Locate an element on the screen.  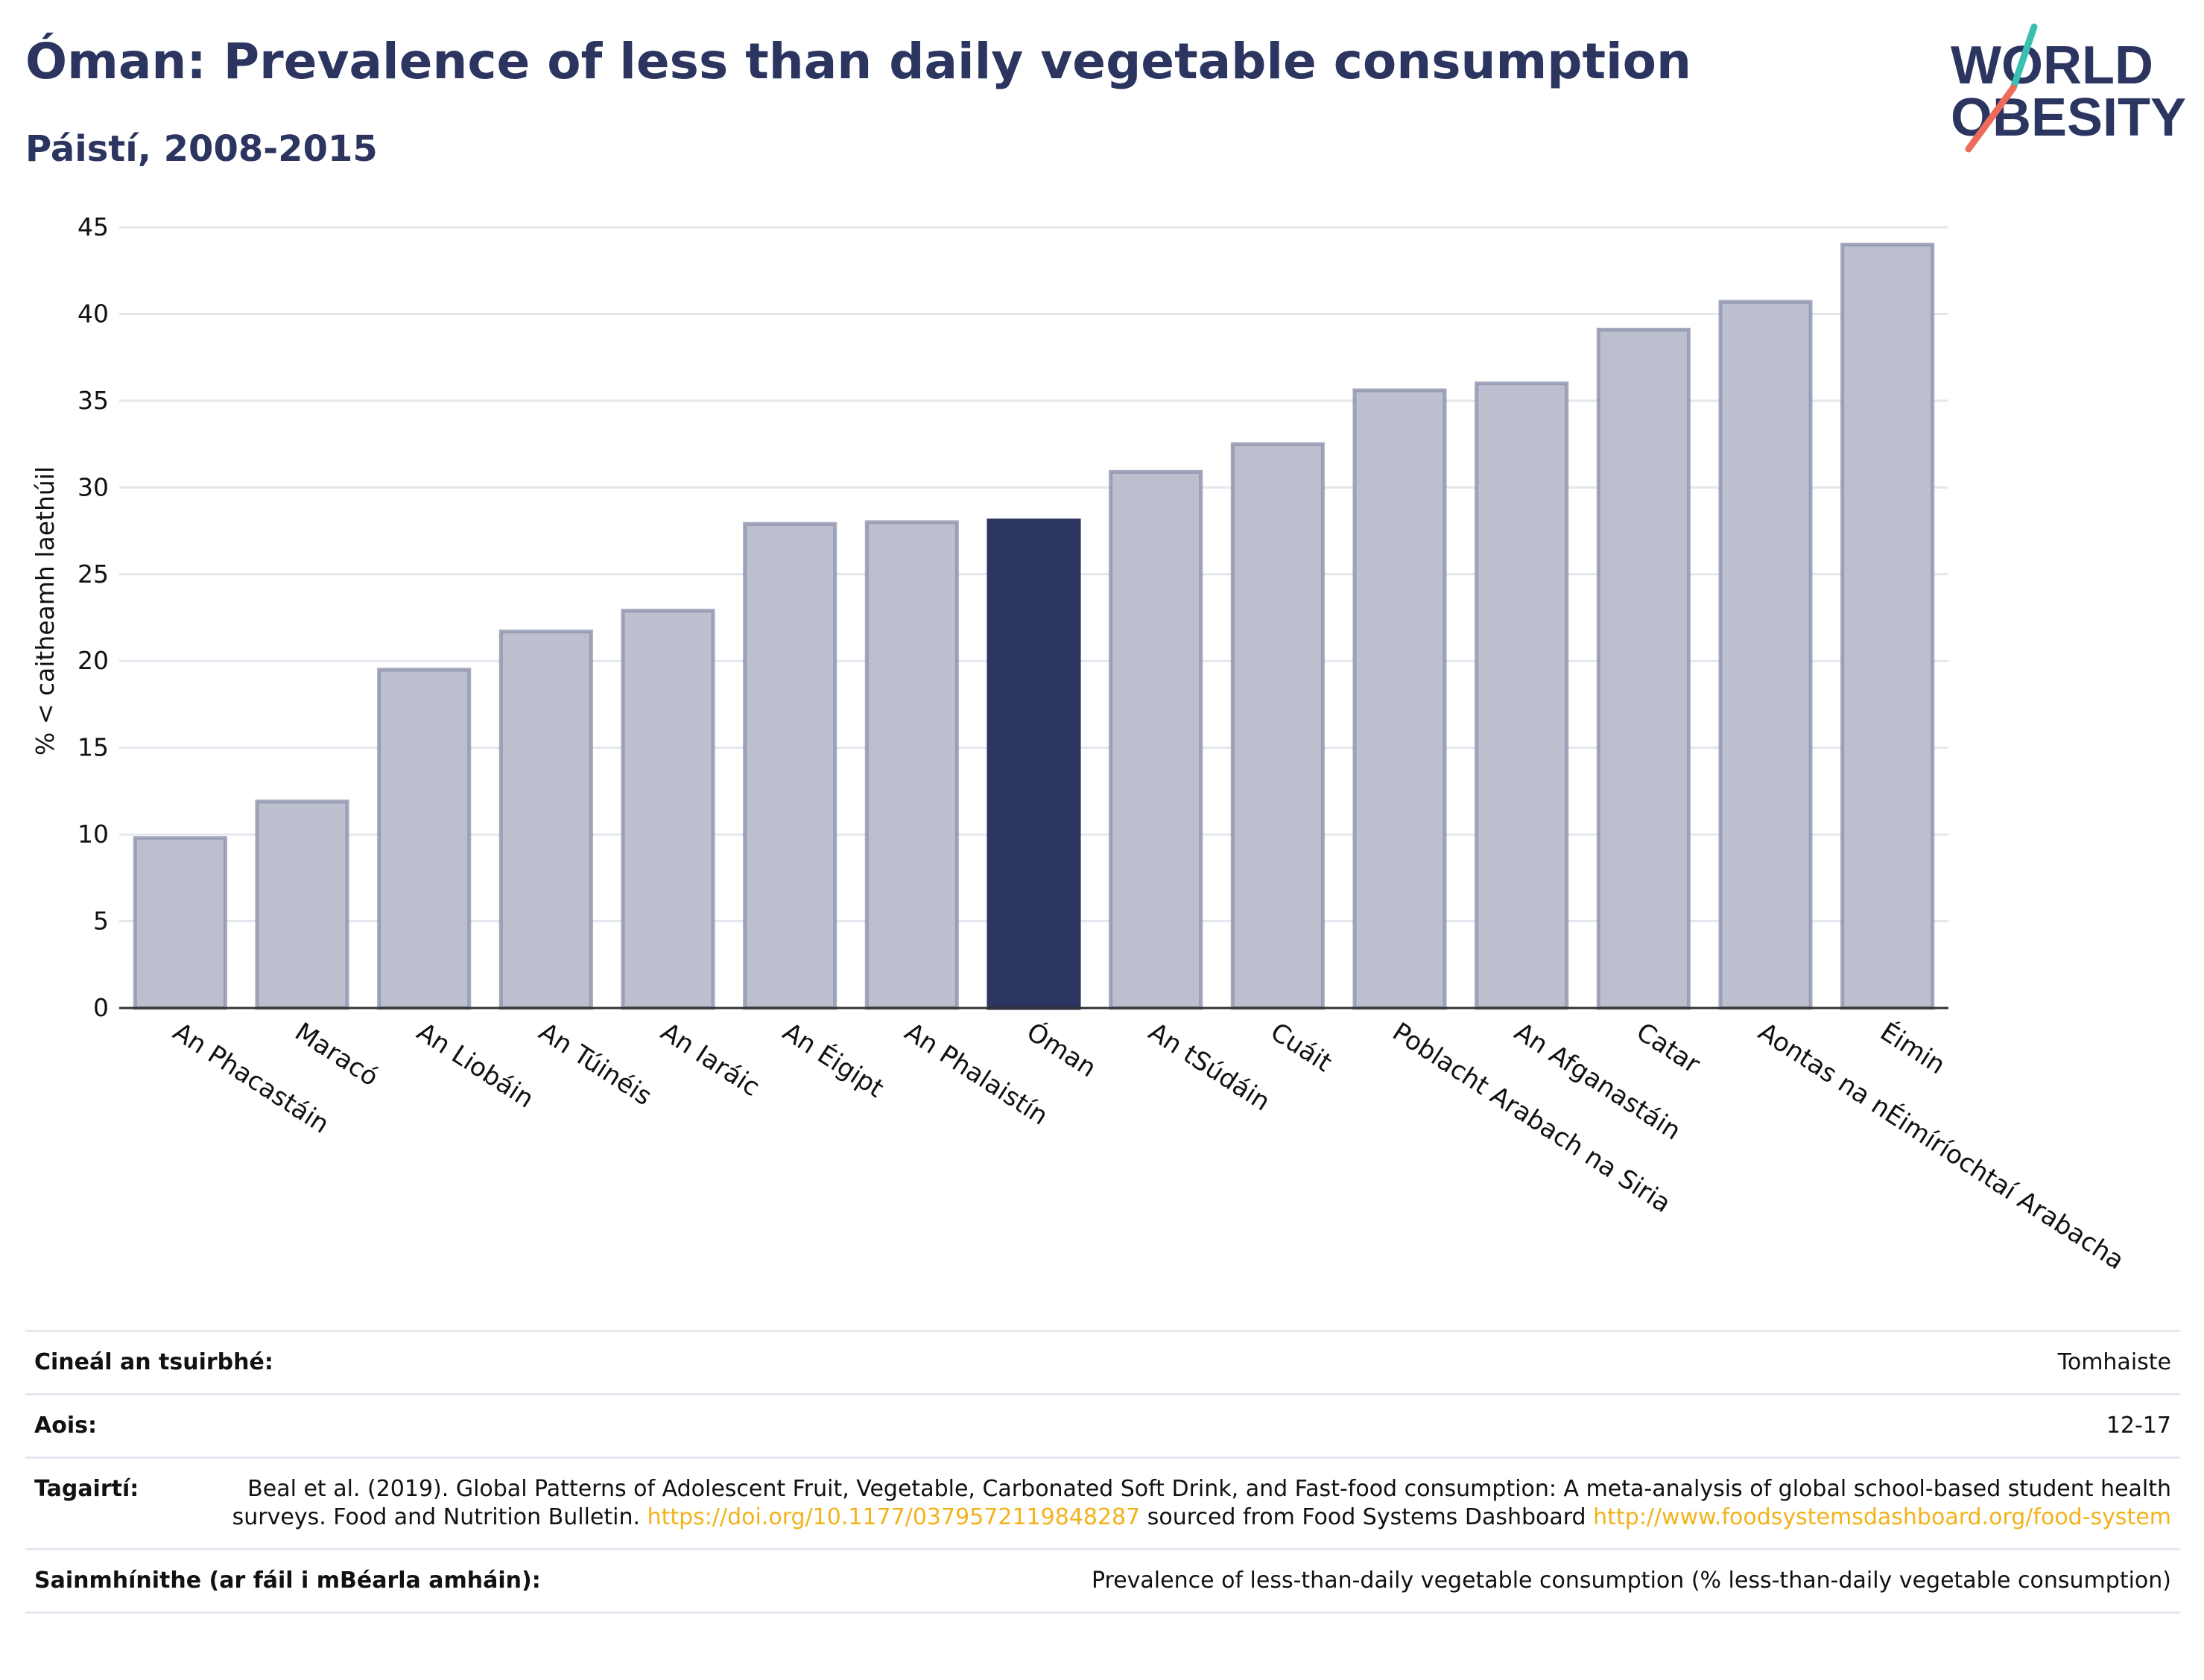
y-tick-label: 0 is located at coordinates (101, 1007).